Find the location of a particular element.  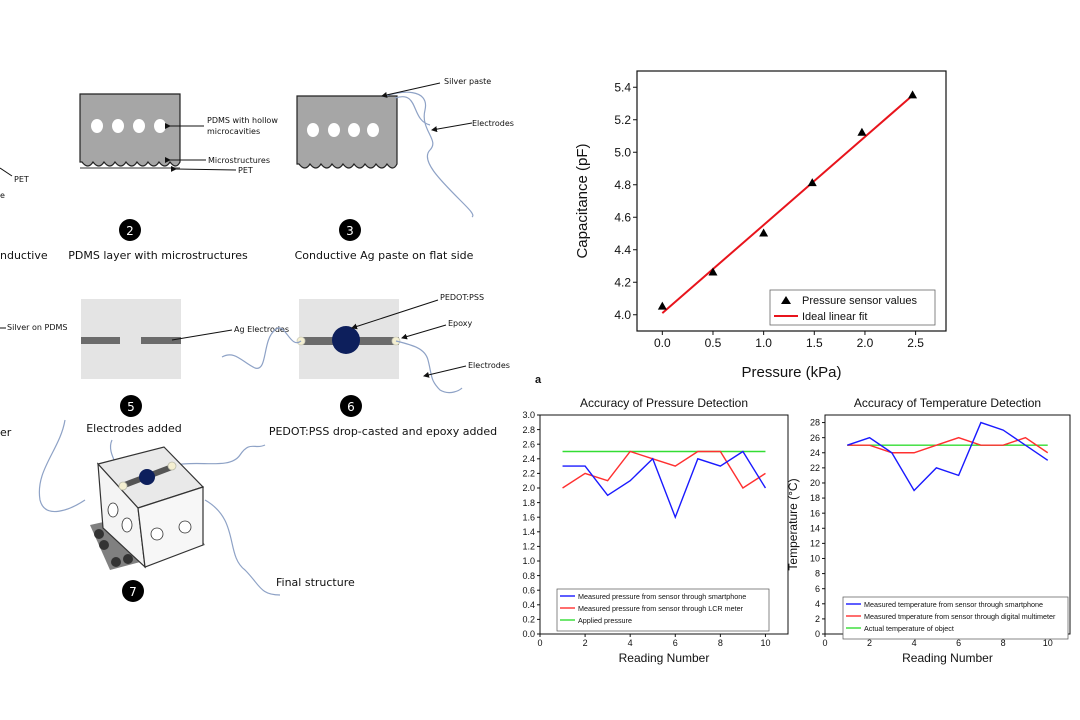

y-tick-label: 4.0 is located at coordinates (622, 315).